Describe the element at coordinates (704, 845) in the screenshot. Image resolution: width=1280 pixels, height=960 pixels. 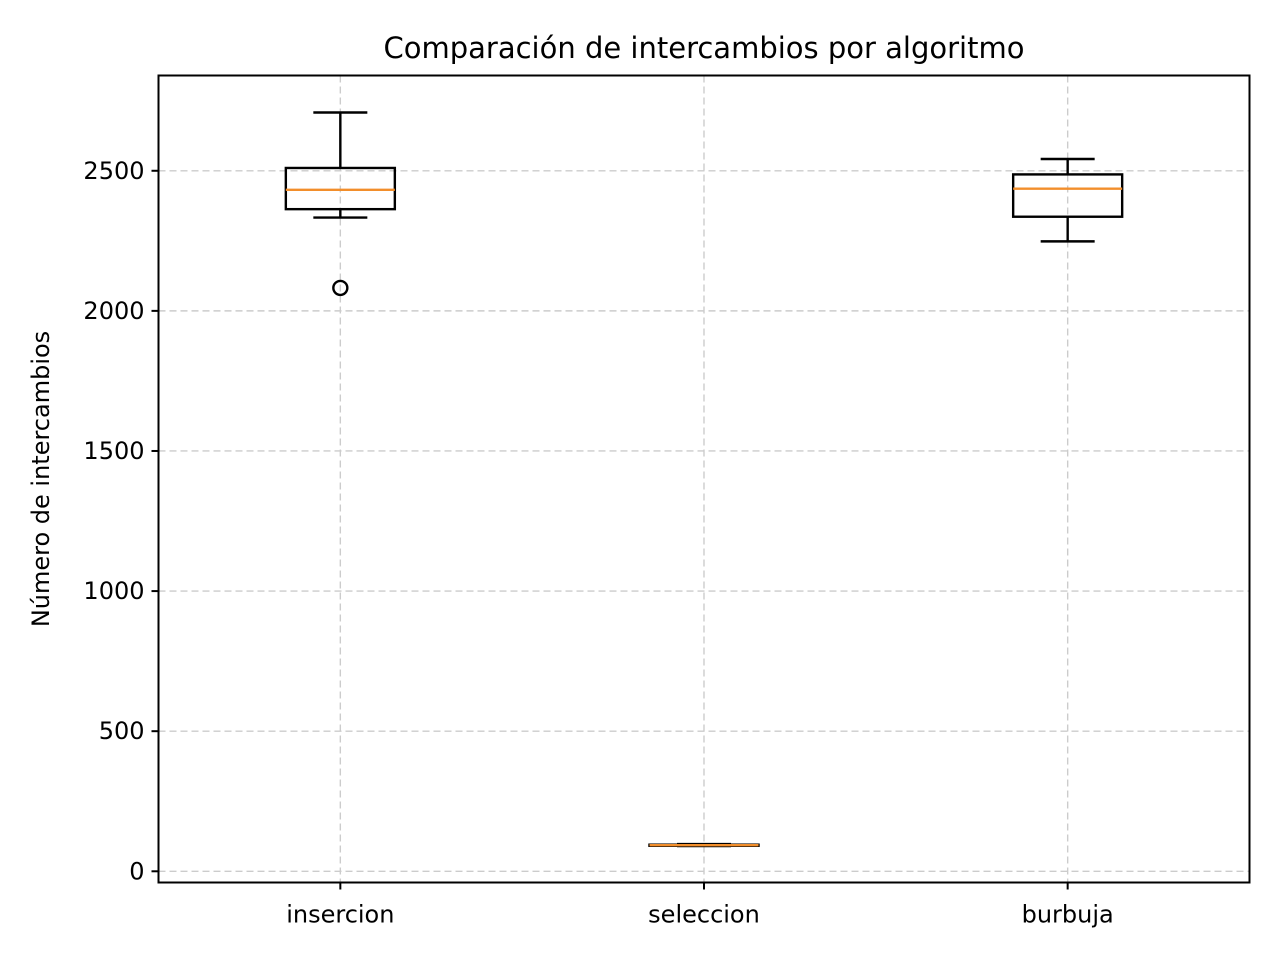
I see `box-seleccion` at that location.